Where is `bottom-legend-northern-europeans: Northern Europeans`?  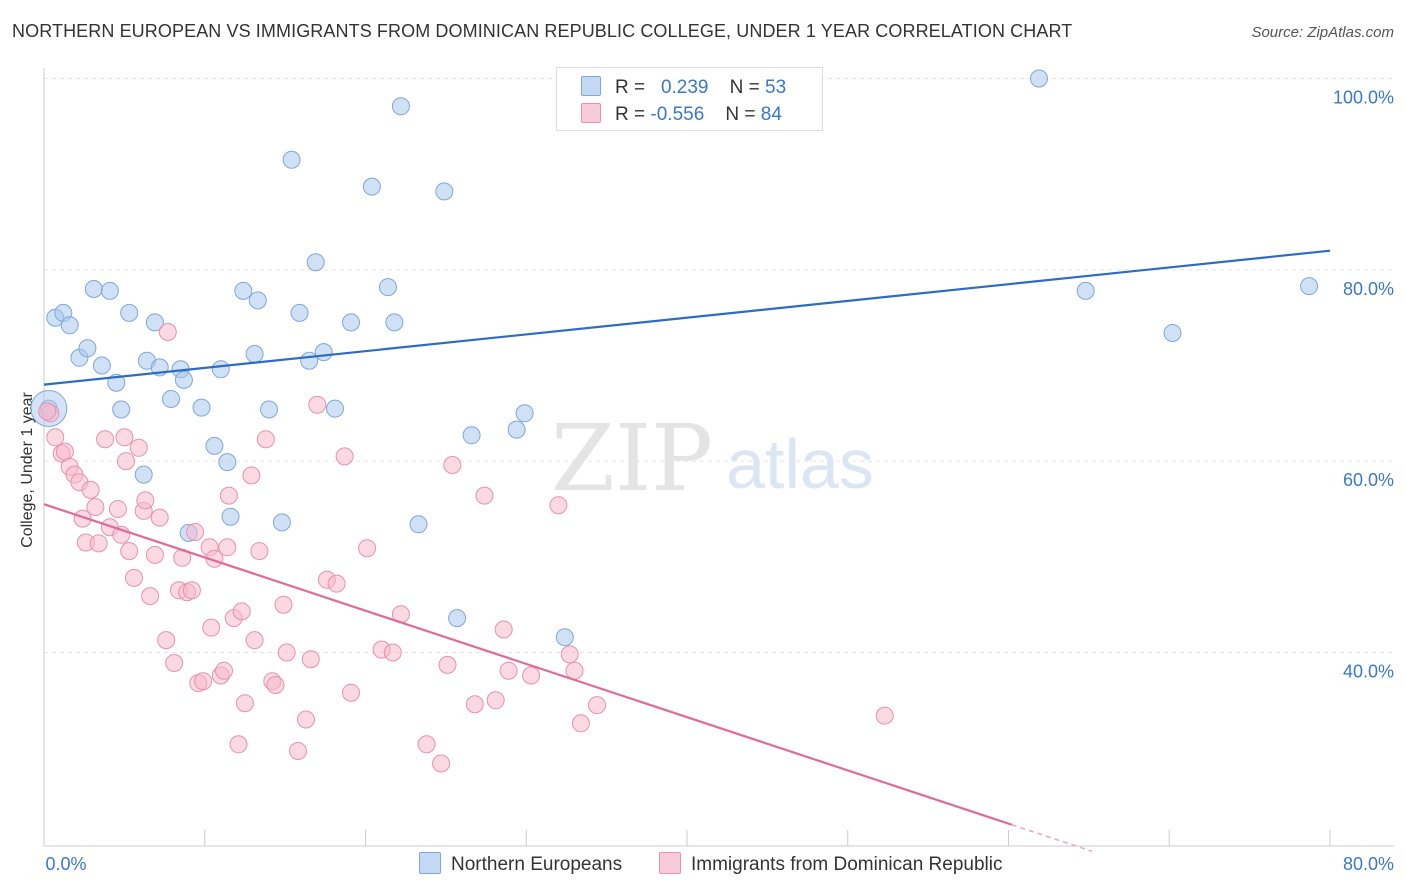 bottom-legend-northern-europeans: Northern Europeans is located at coordinates (520, 864).